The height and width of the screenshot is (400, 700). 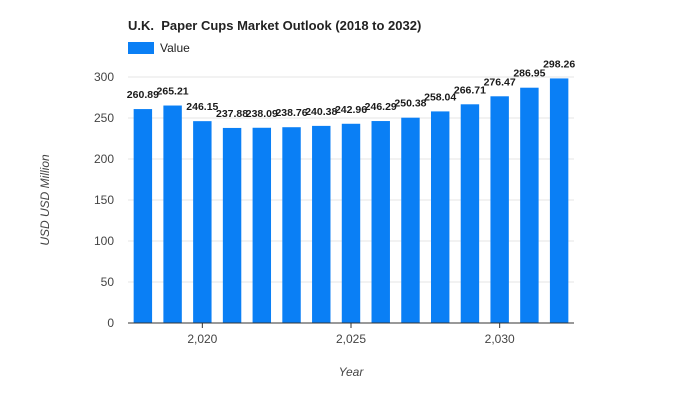 I want to click on x-tick-label: 2,030, so click(x=500, y=339).